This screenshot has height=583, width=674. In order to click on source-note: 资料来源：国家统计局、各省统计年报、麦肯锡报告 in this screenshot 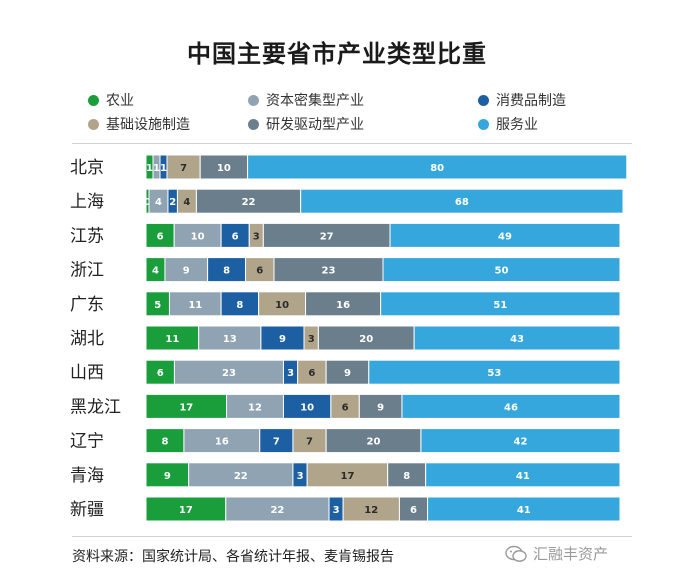, I will do `click(233, 557)`.